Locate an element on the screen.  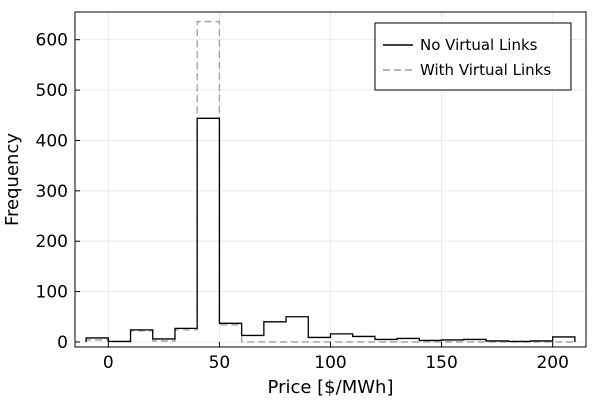
x-tick-label: 100 is located at coordinates (330, 363).